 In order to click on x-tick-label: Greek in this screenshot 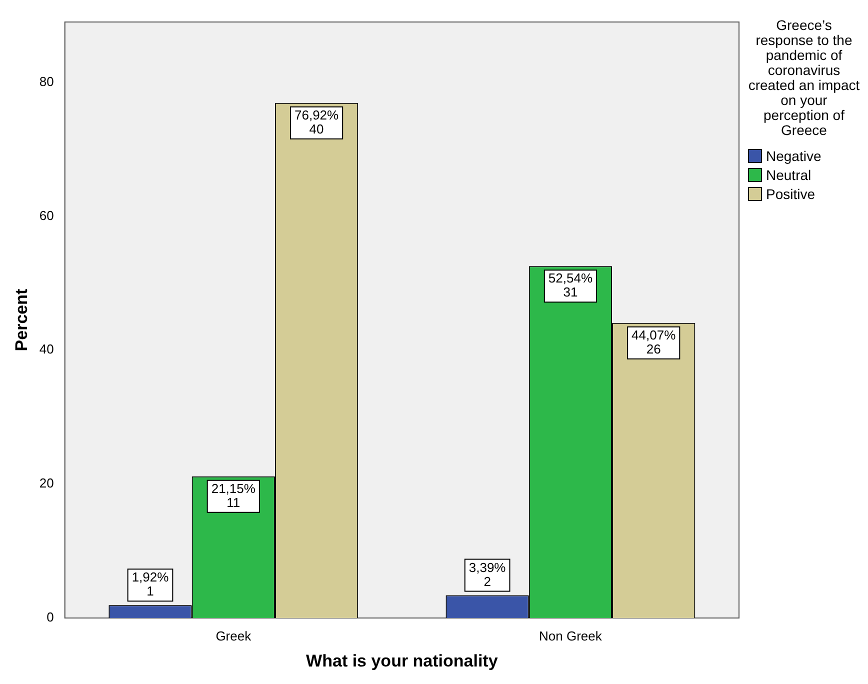, I will do `click(234, 636)`.